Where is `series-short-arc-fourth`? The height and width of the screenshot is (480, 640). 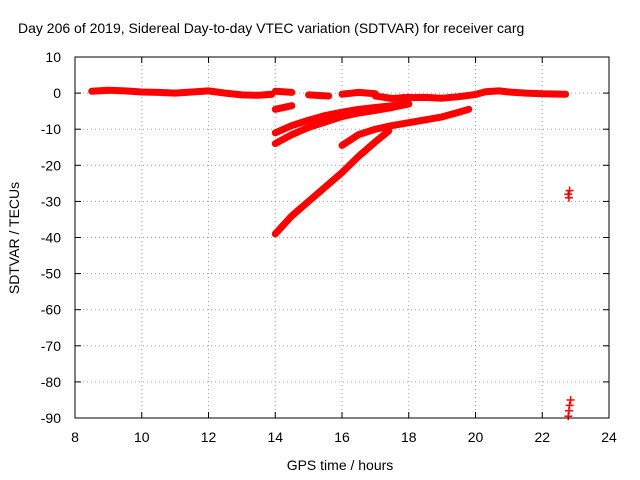
series-short-arc-fourth is located at coordinates (392, 97).